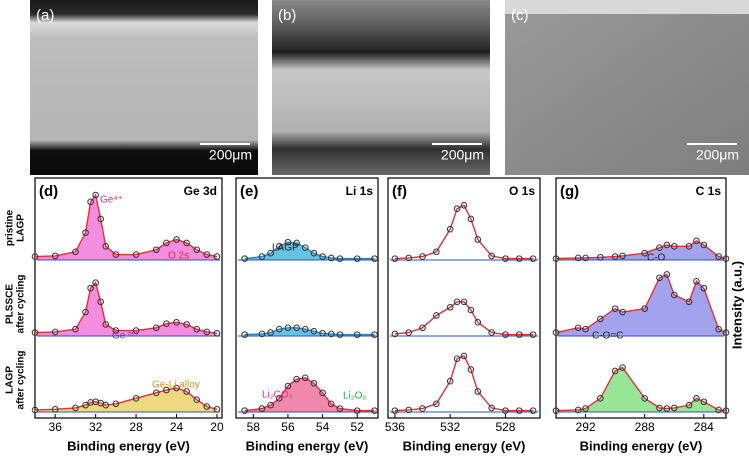  I want to click on annotation: O 2s, so click(178, 256).